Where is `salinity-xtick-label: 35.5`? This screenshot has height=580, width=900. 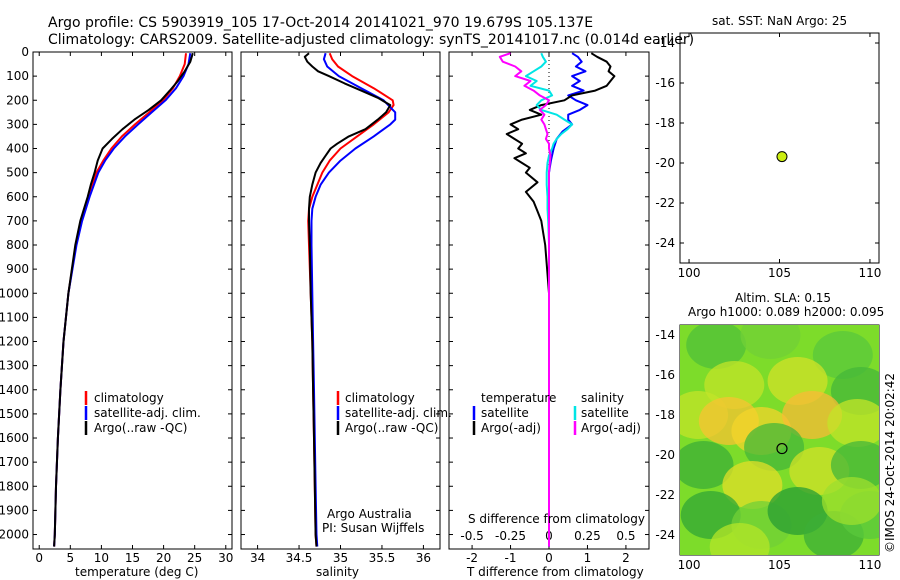
salinity-xtick-label: 35.5 is located at coordinates (382, 558).